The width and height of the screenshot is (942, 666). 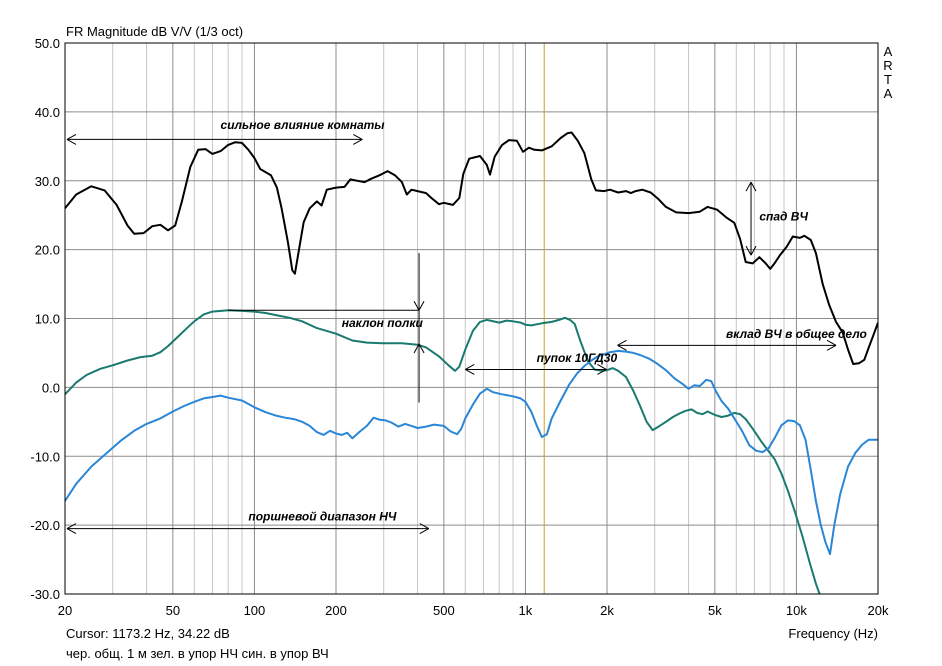 What do you see at coordinates (383, 323) in the screenshot?
I see `annotation-label: наклон полки` at bounding box center [383, 323].